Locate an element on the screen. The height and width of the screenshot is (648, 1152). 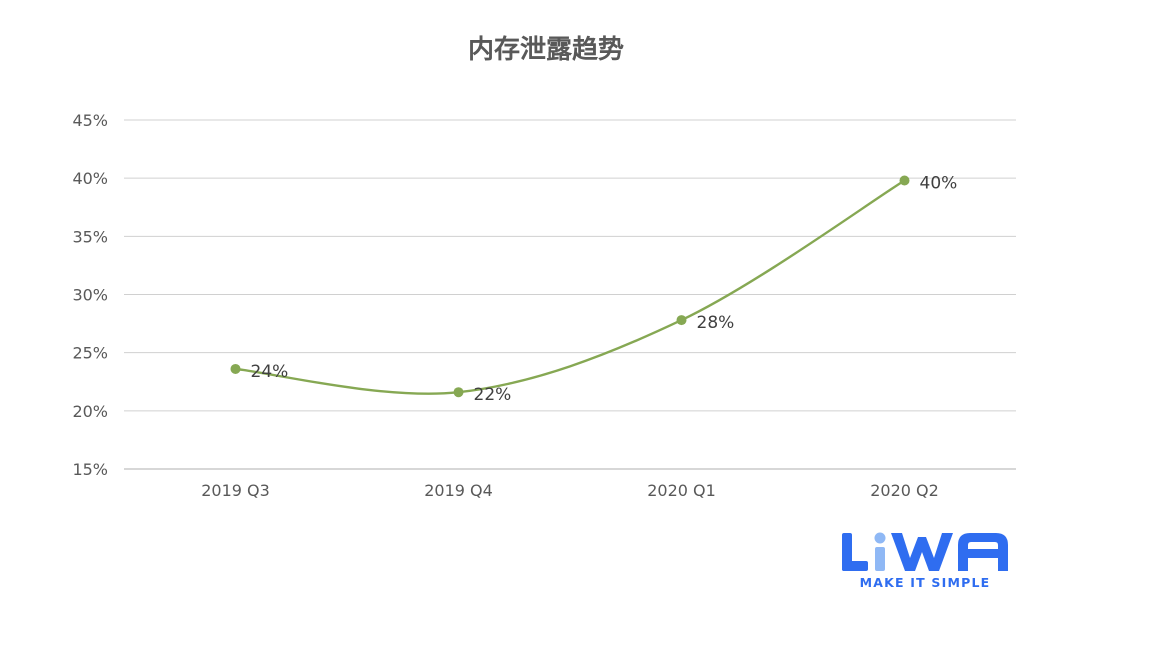
data-label: 28% is located at coordinates (716, 323).